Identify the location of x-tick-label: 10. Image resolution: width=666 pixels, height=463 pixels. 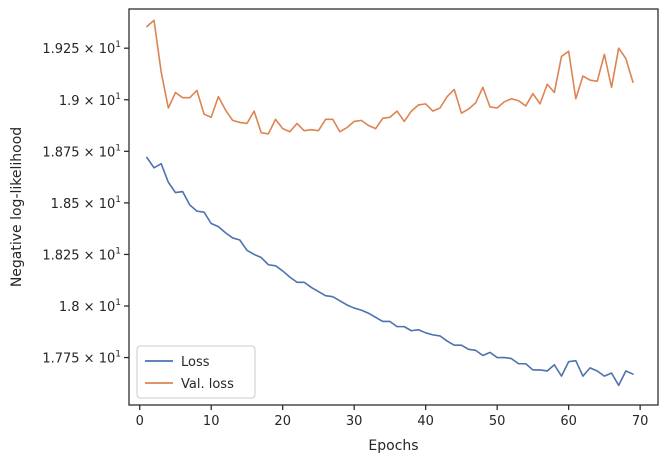
(211, 421).